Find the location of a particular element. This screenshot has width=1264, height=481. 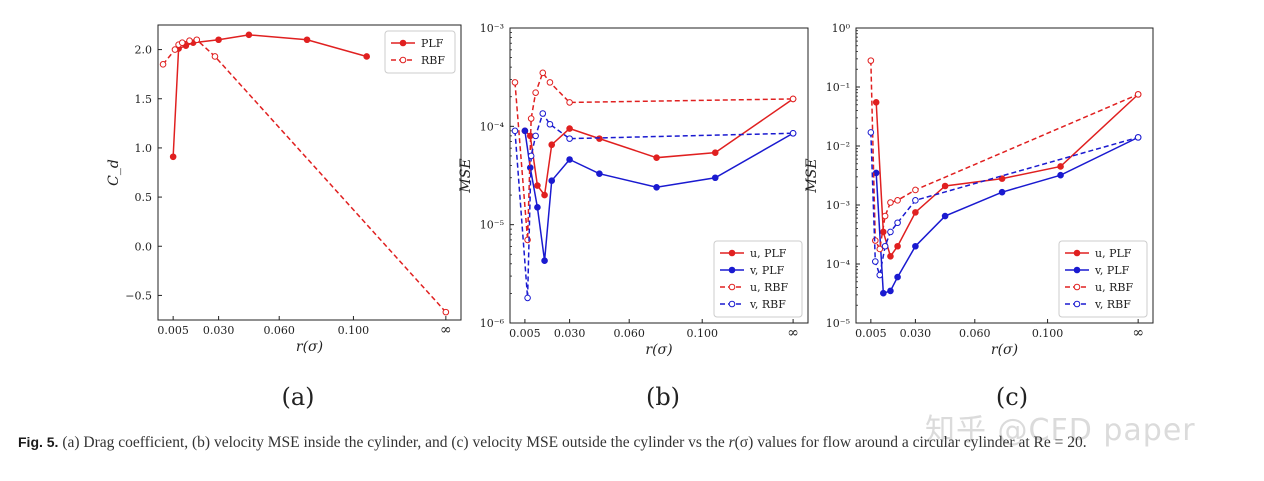

y-axis-label: C_d is located at coordinates (114, 172).